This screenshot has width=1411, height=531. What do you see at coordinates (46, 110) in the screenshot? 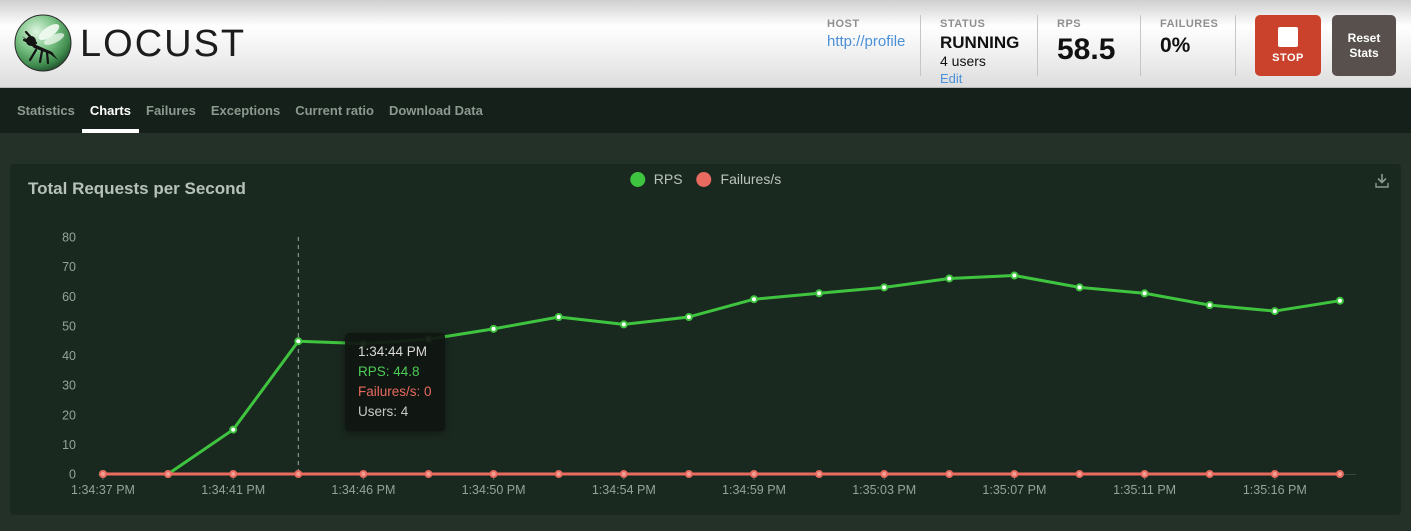
I see `tab-statistics: Statistics` at bounding box center [46, 110].